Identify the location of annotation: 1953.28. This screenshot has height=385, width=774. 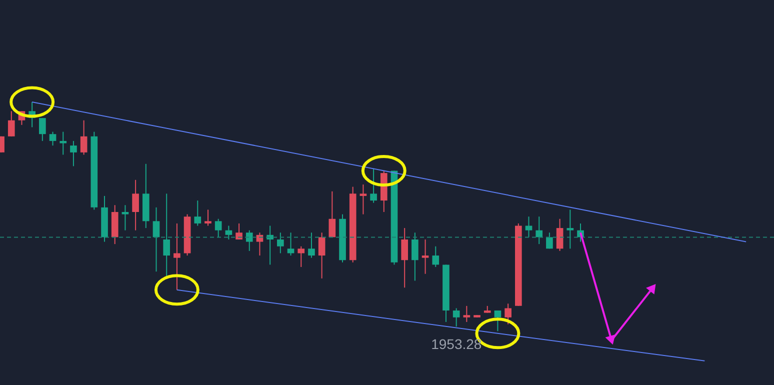
(456, 344).